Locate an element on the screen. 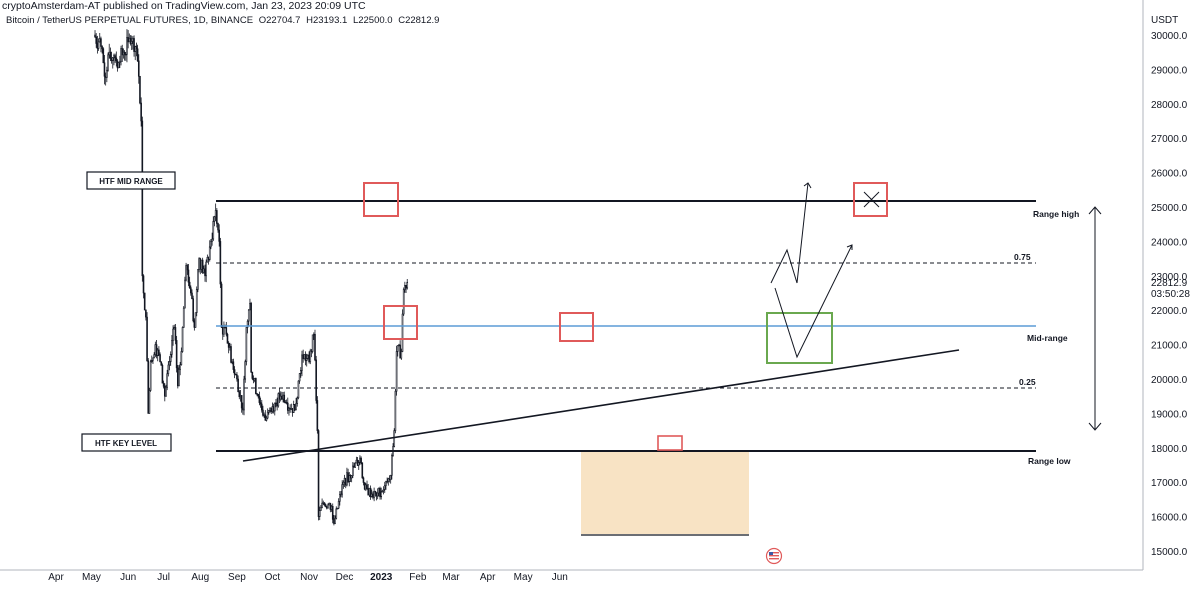 Image resolution: width=1200 pixels, height=591 pixels. green-box-retest-zone is located at coordinates (799, 338).